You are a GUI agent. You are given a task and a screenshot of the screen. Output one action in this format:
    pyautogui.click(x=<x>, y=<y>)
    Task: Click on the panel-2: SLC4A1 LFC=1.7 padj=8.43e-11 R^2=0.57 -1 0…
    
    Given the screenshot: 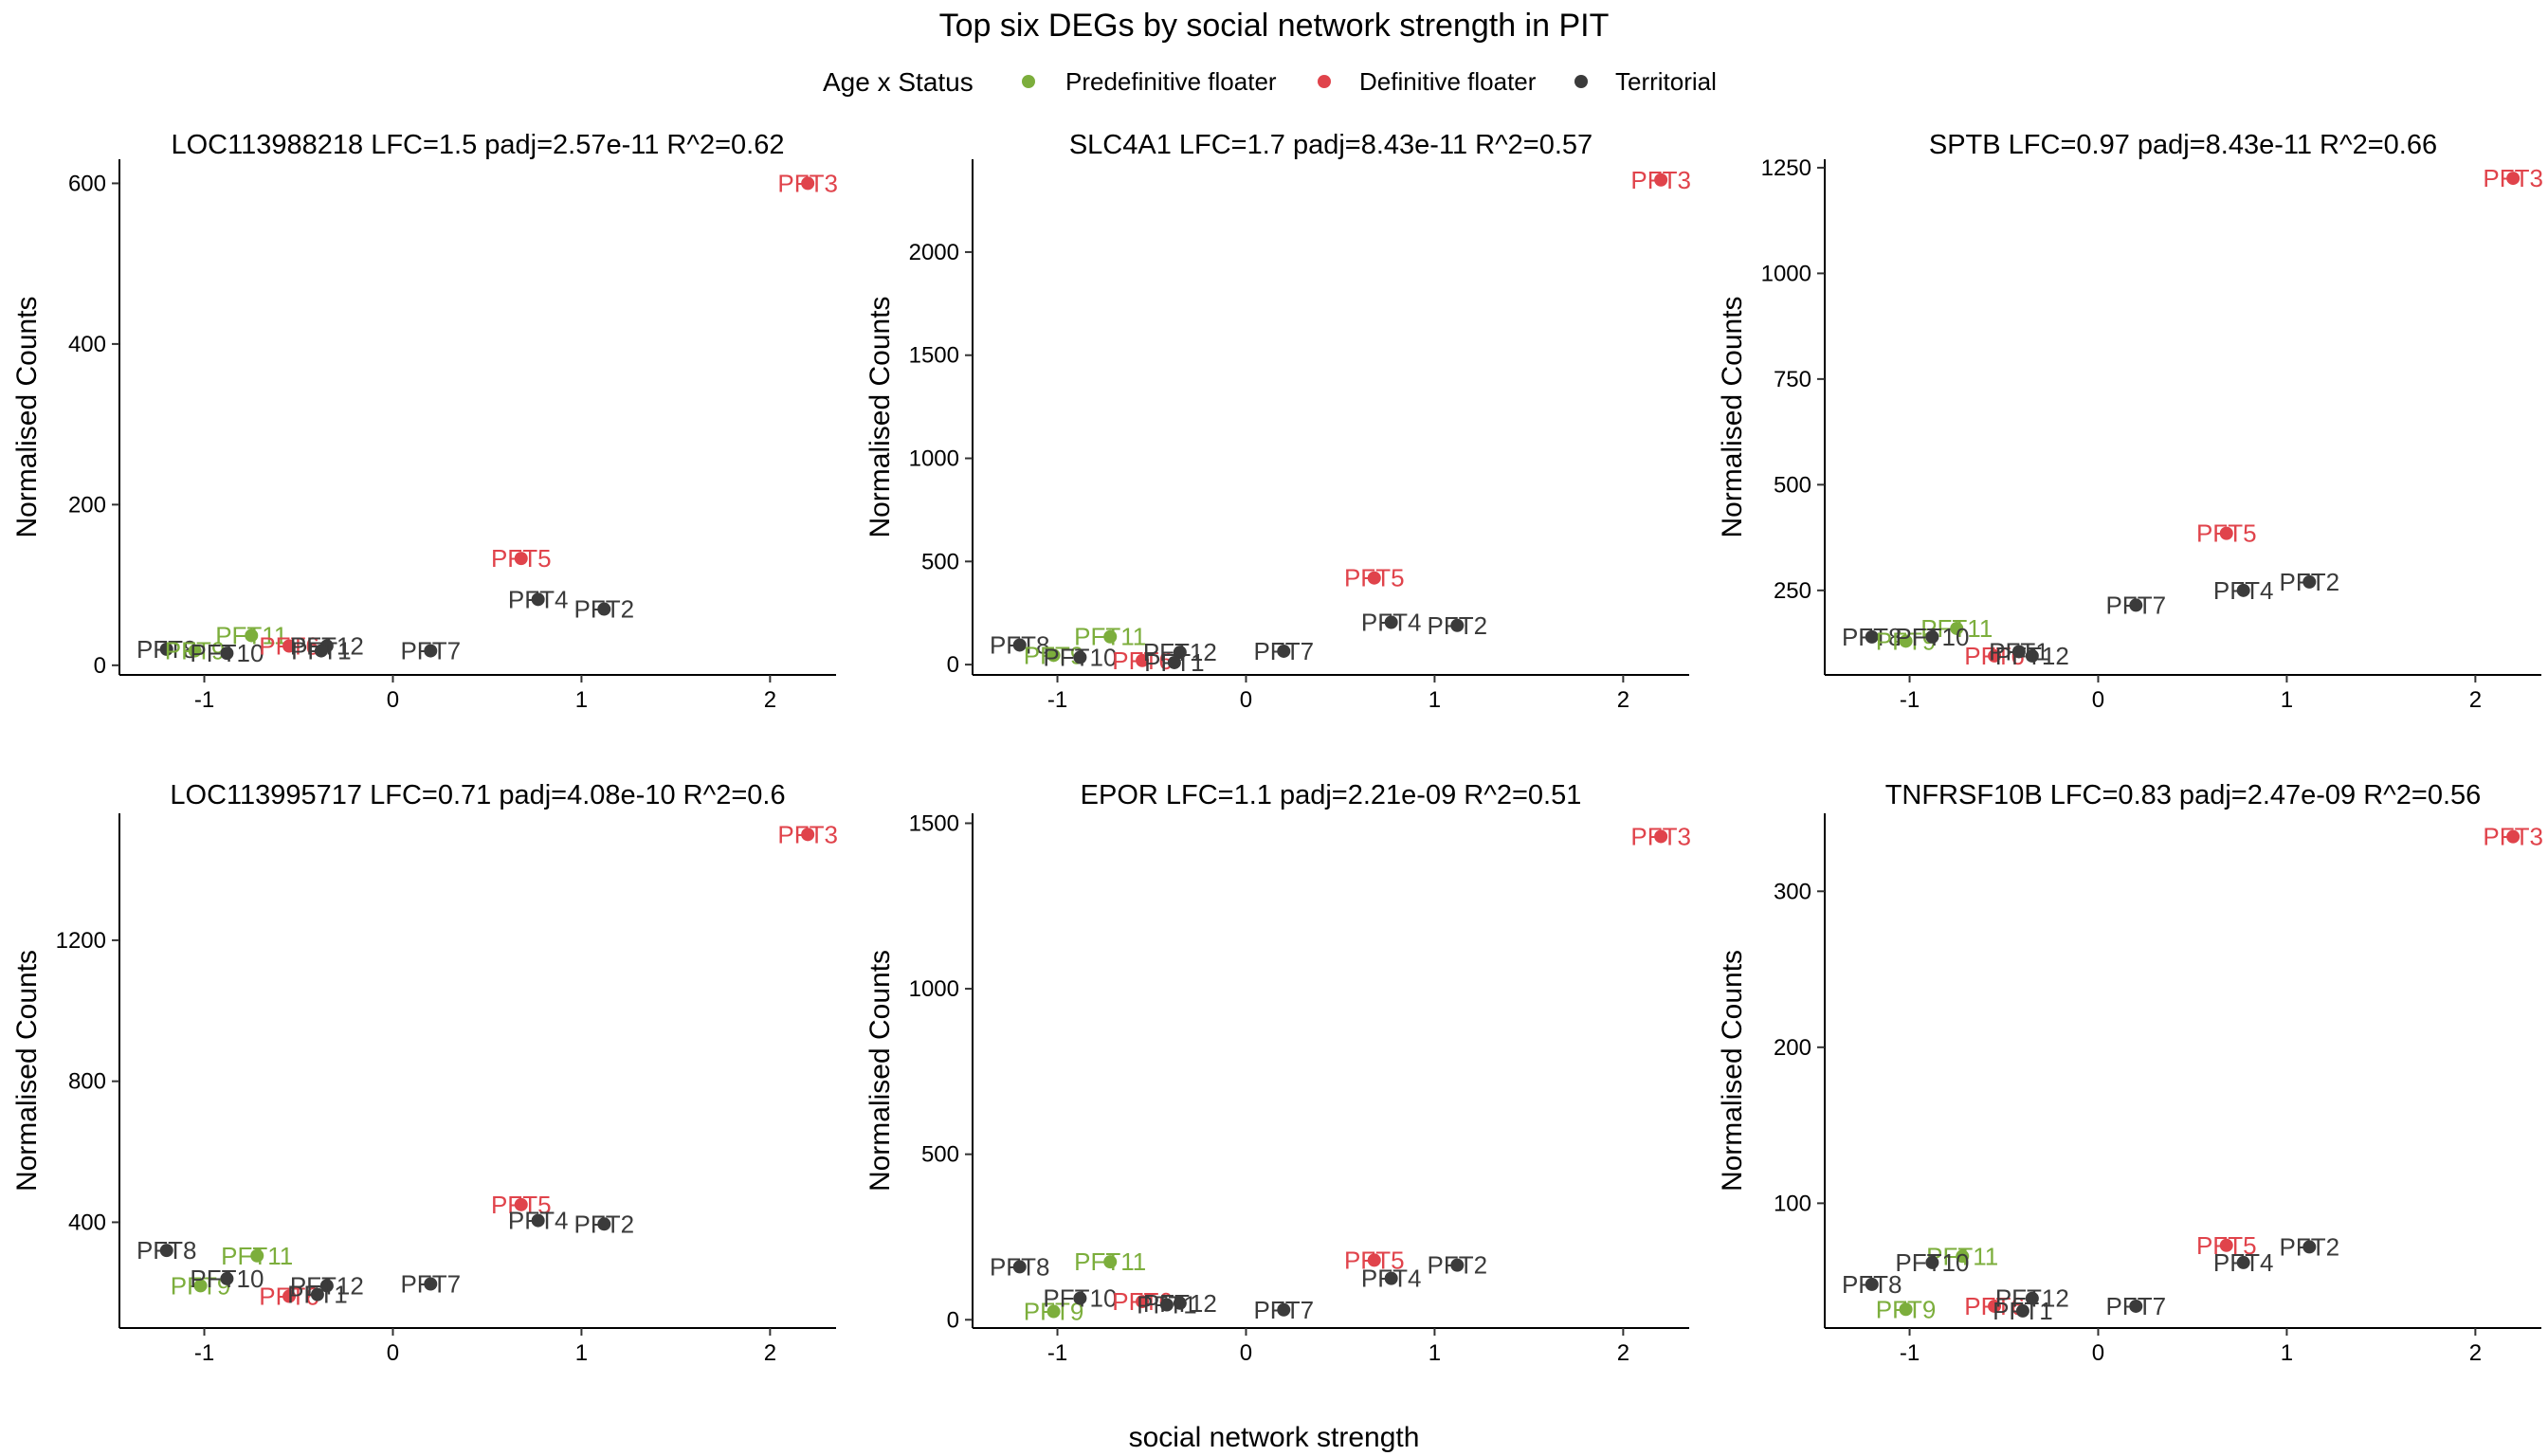 What is the action you would take?
    pyautogui.click(x=1277, y=421)
    